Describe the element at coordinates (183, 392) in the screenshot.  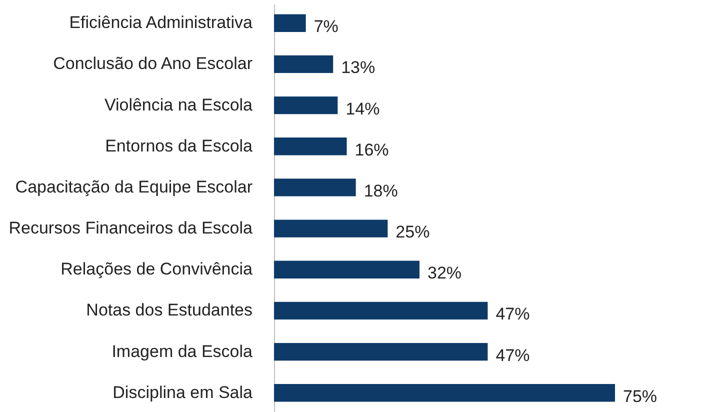
I see `y-tick-label: Disciplina em Sala` at that location.